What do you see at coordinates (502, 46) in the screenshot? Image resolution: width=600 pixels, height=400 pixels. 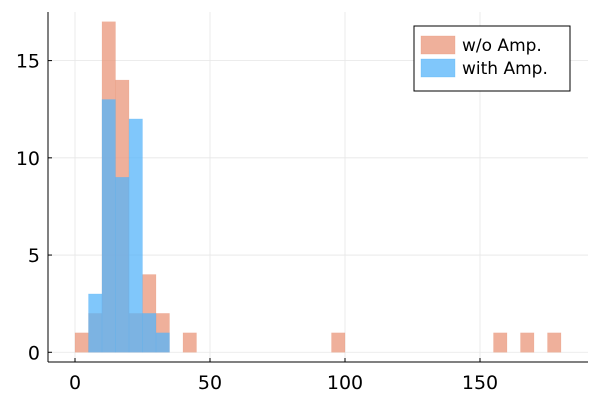 I see `legend-label: w/o Amp.` at bounding box center [502, 46].